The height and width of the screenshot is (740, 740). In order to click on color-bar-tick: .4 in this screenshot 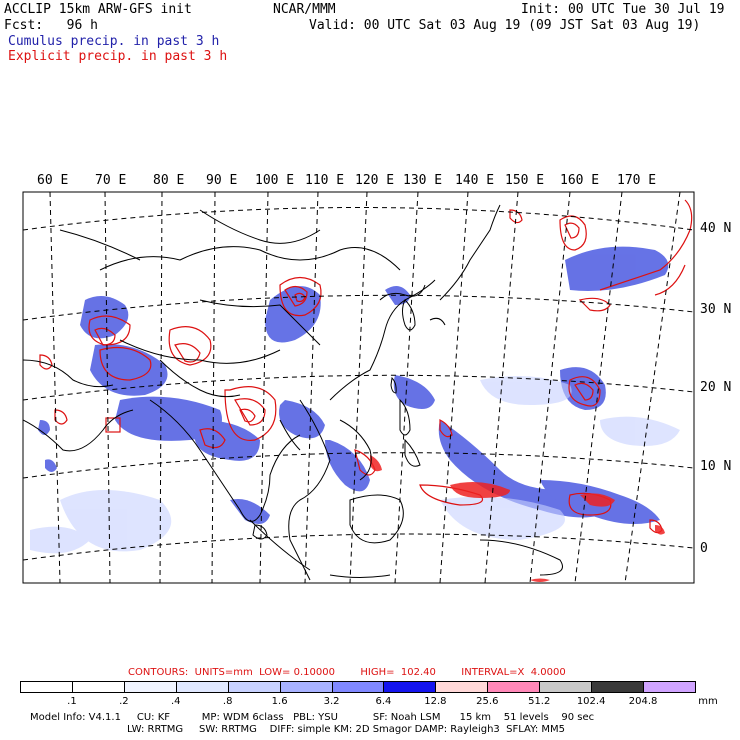, I will do `click(175, 701)`.